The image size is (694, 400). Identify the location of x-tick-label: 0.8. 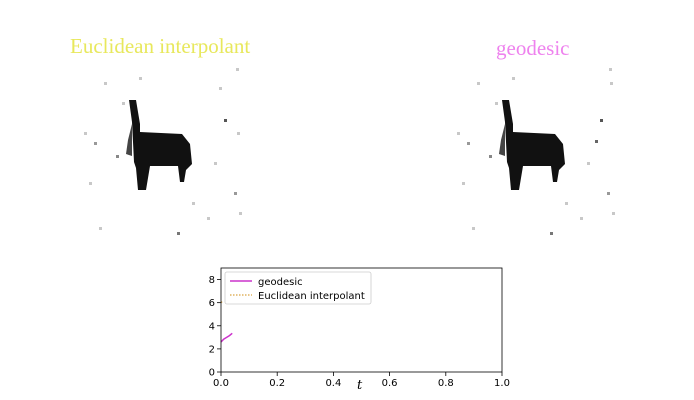
(446, 383).